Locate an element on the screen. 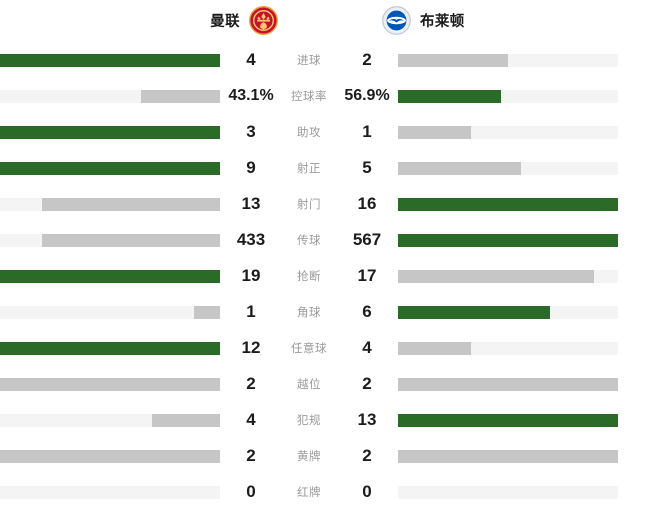  stat-row: 13 射门 16 is located at coordinates (330, 204).